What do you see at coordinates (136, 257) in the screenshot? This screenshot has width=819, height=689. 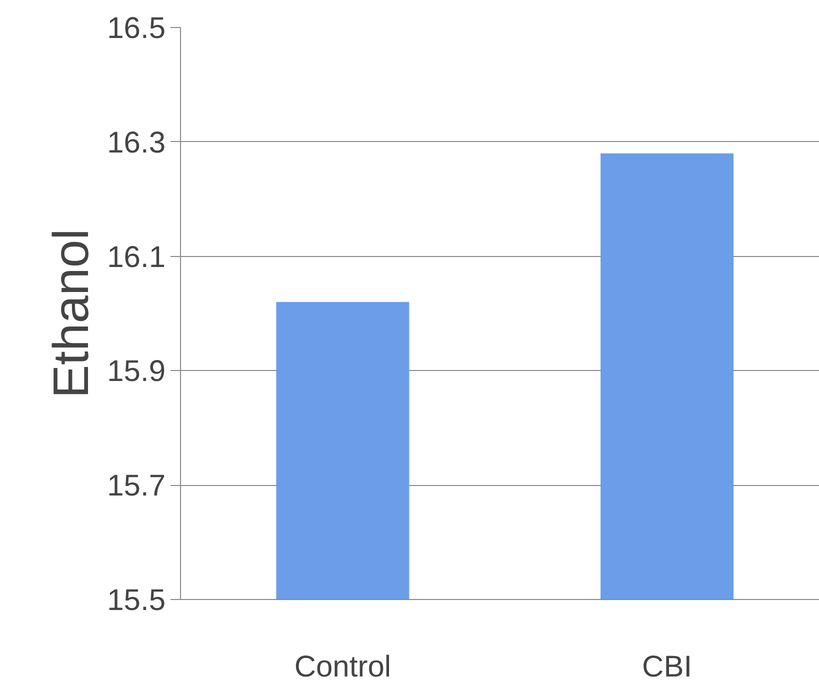 I see `y-tick-label: 16.1` at bounding box center [136, 257].